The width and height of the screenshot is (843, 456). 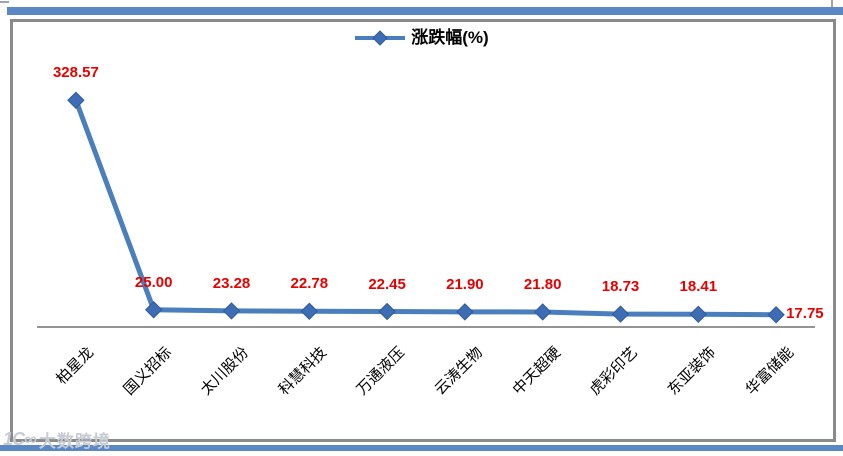 What do you see at coordinates (380, 38) in the screenshot?
I see `legend-line-marker-icon` at bounding box center [380, 38].